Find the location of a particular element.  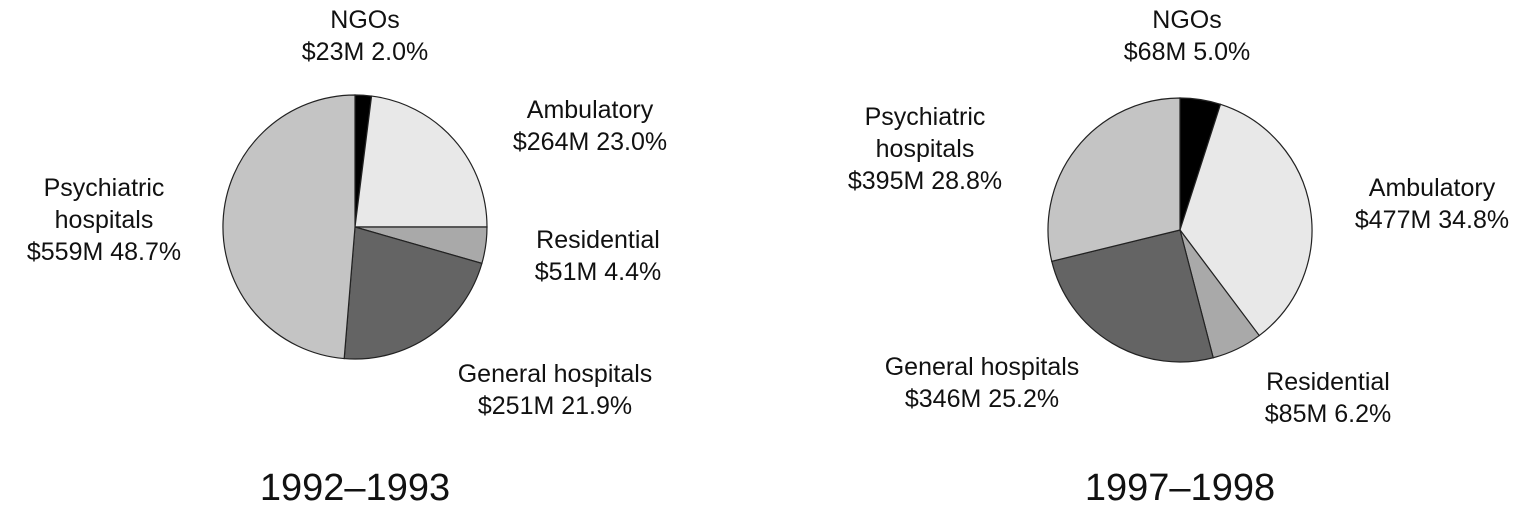

slice-label-psychiatric-hospitals: Psychiatric hospitals $559M 48.7% is located at coordinates (104, 220).